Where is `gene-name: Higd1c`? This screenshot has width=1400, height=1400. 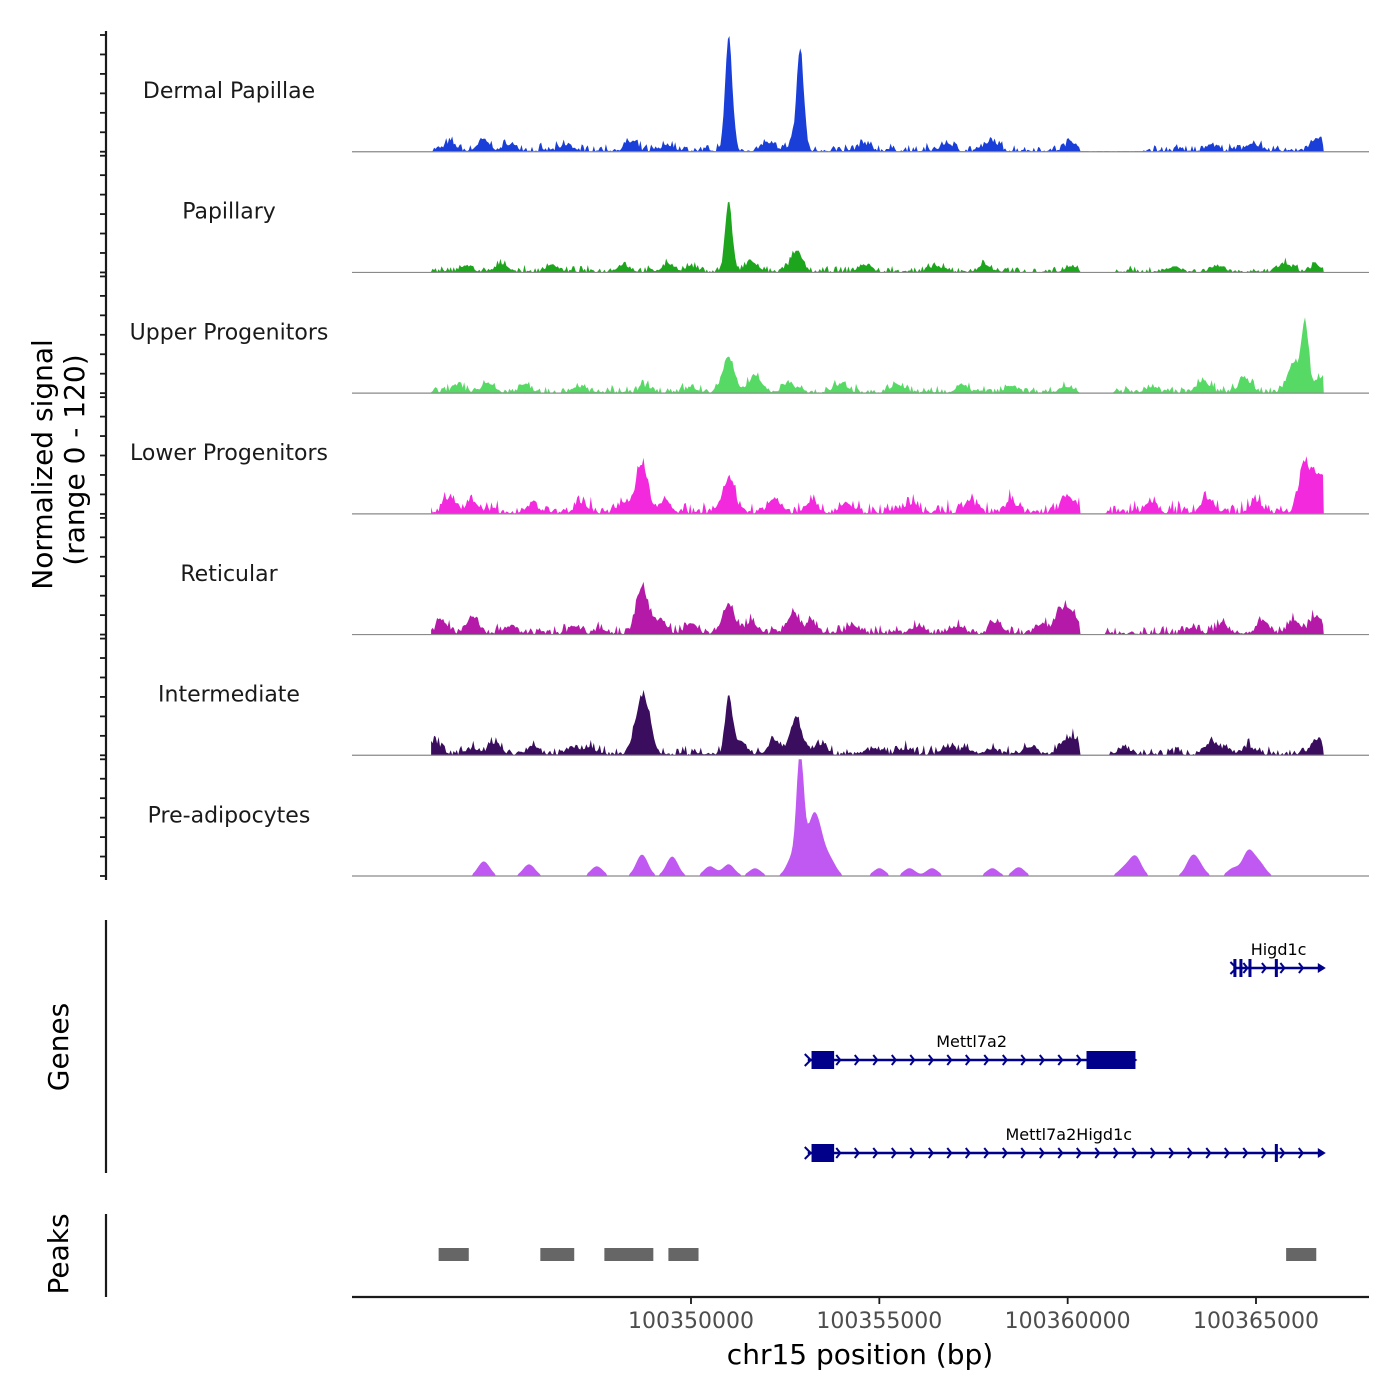 gene-name: Higd1c is located at coordinates (1279, 949).